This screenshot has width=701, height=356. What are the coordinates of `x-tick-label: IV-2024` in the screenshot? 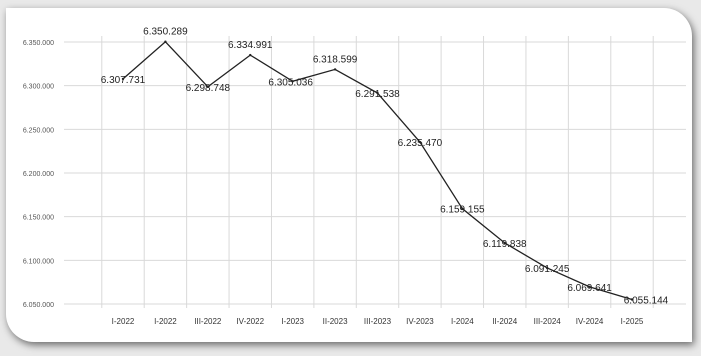 It's located at (590, 321).